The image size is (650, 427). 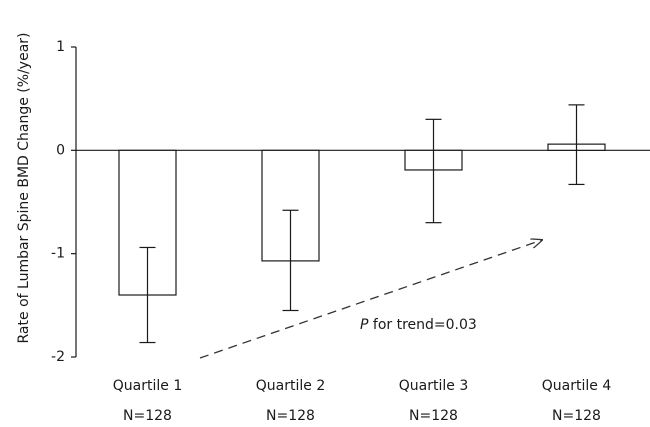 I want to click on category-label: Quartile 2, so click(x=290, y=386).